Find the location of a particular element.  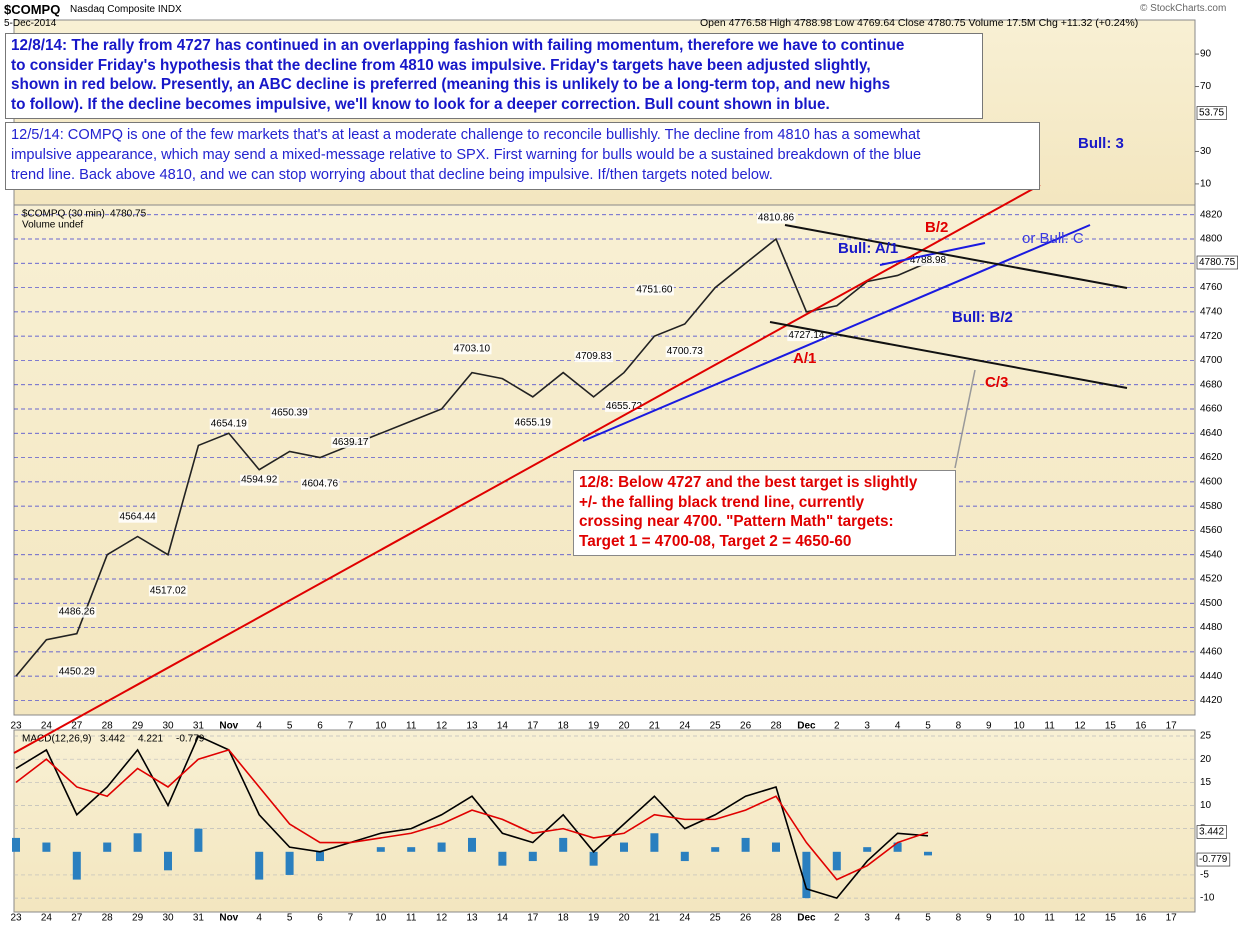

legend-value: 4.221 is located at coordinates (150, 739).